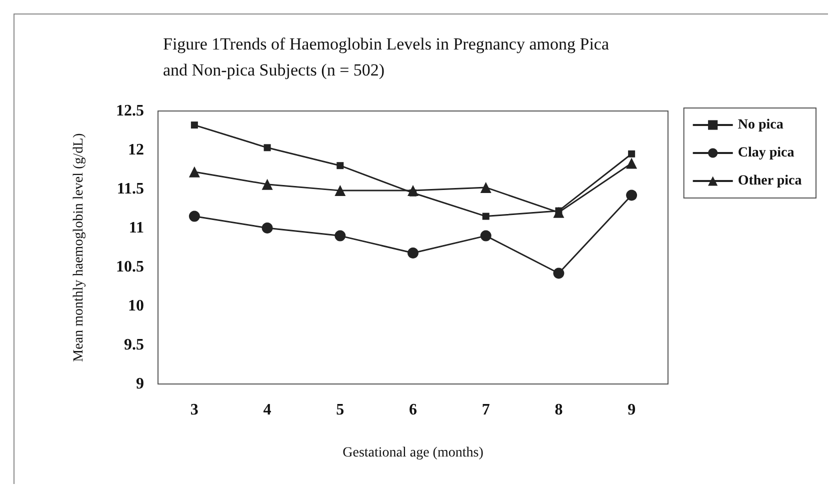  Describe the element at coordinates (558, 410) in the screenshot. I see `x-tick-label: 8` at that location.